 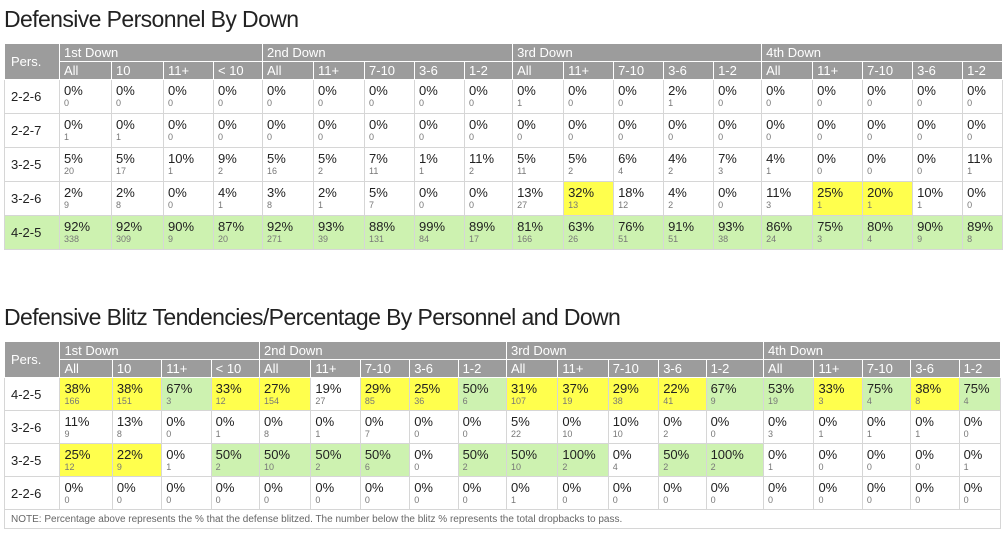 What do you see at coordinates (86, 368) in the screenshot?
I see `distance-subheader: All` at bounding box center [86, 368].